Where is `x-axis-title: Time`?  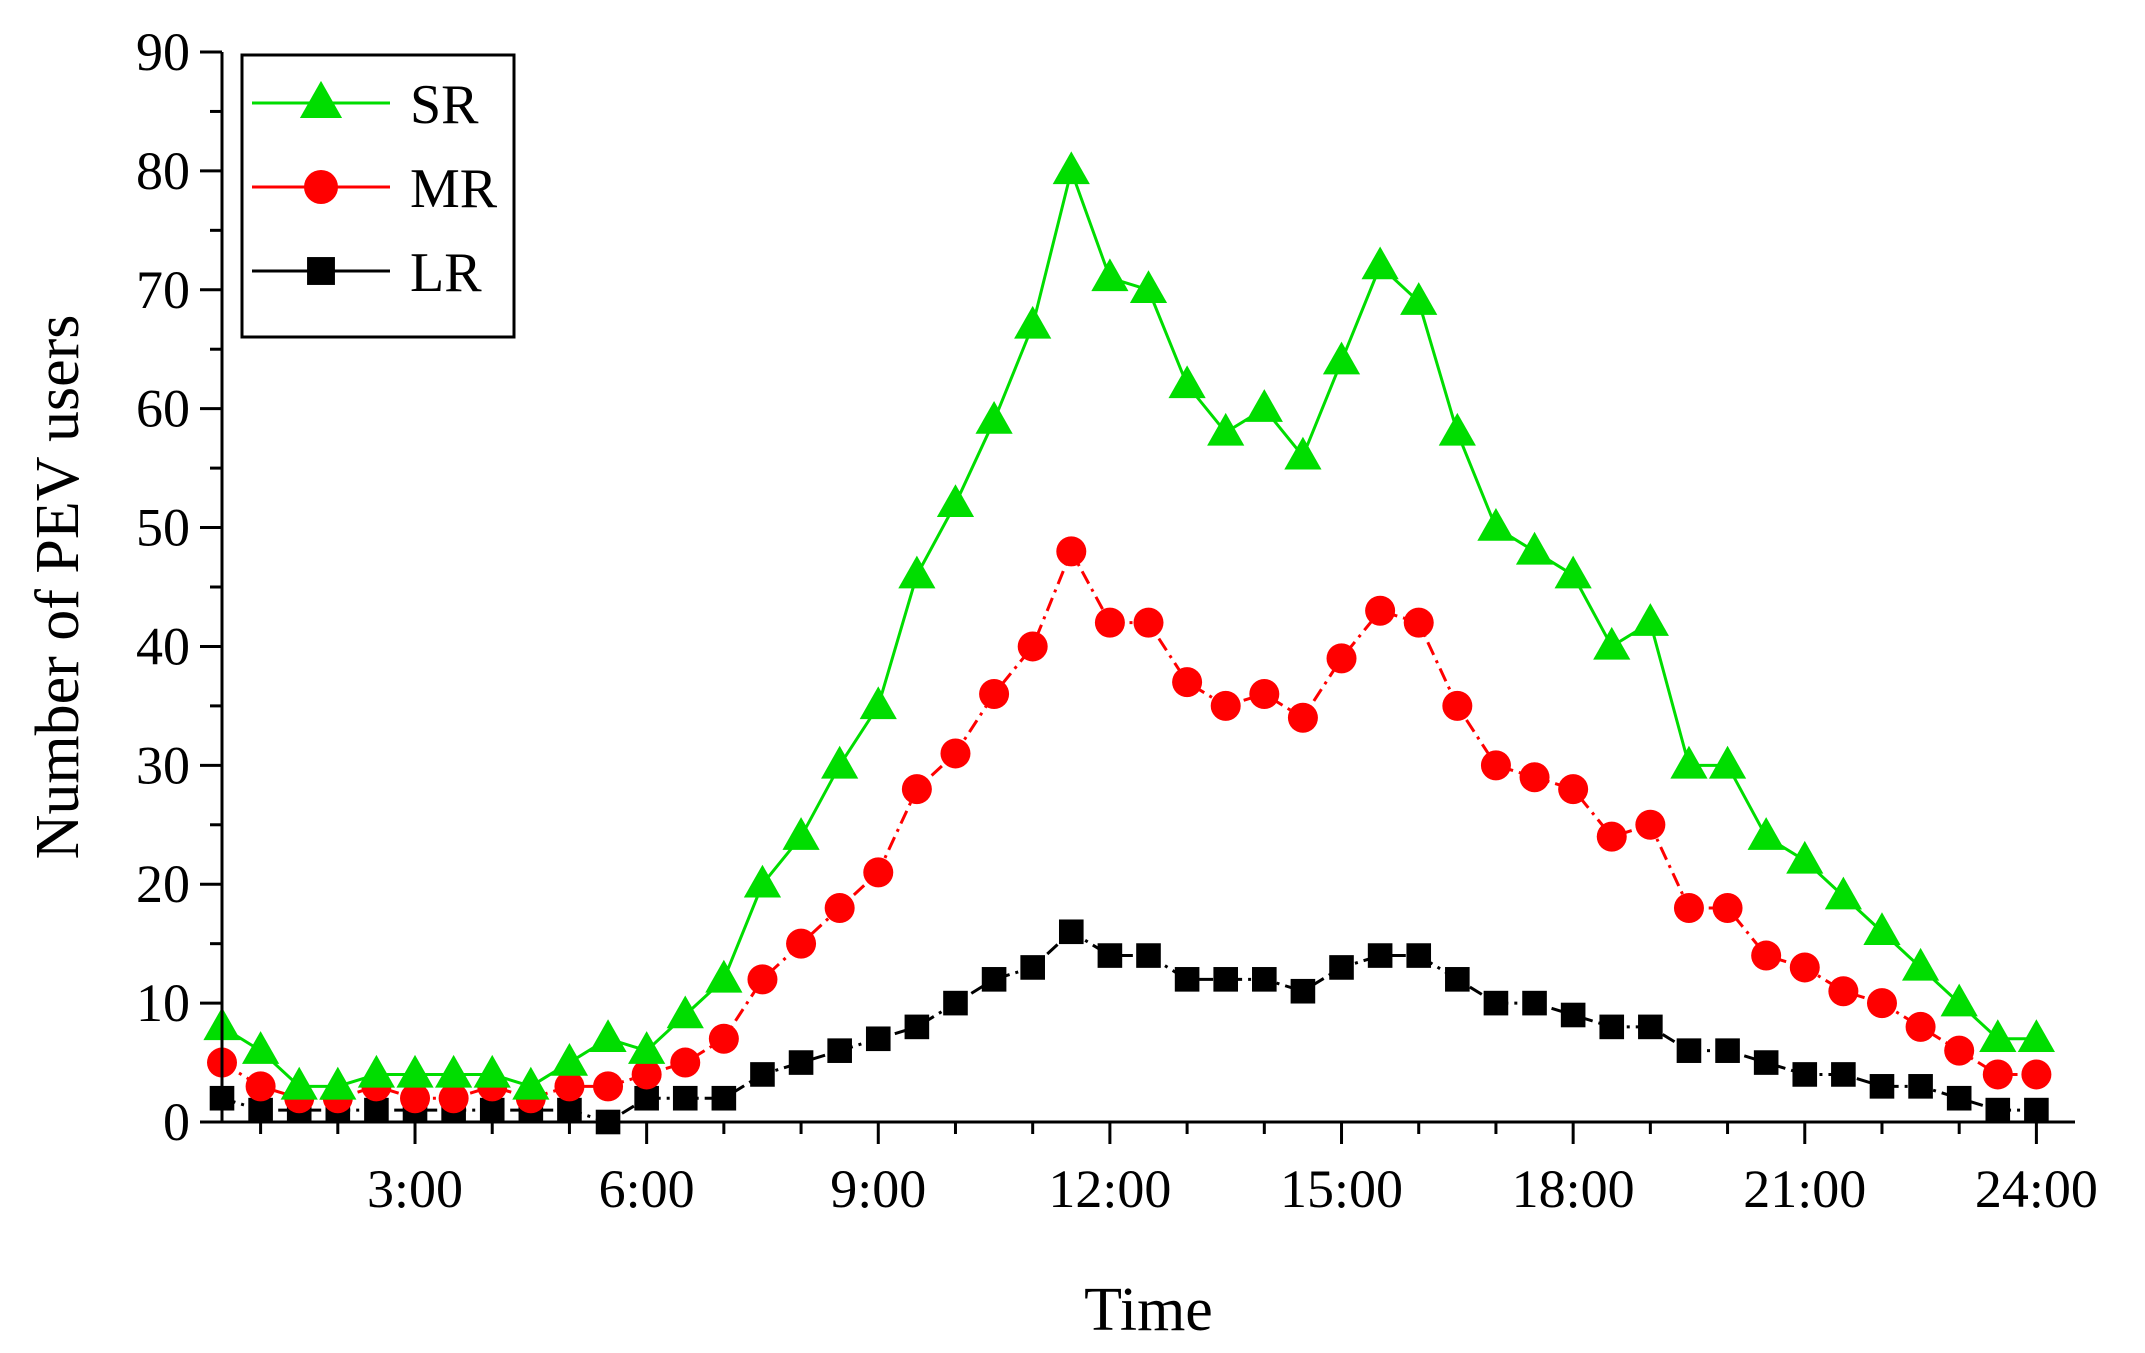
x-axis-title: Time is located at coordinates (1148, 1310).